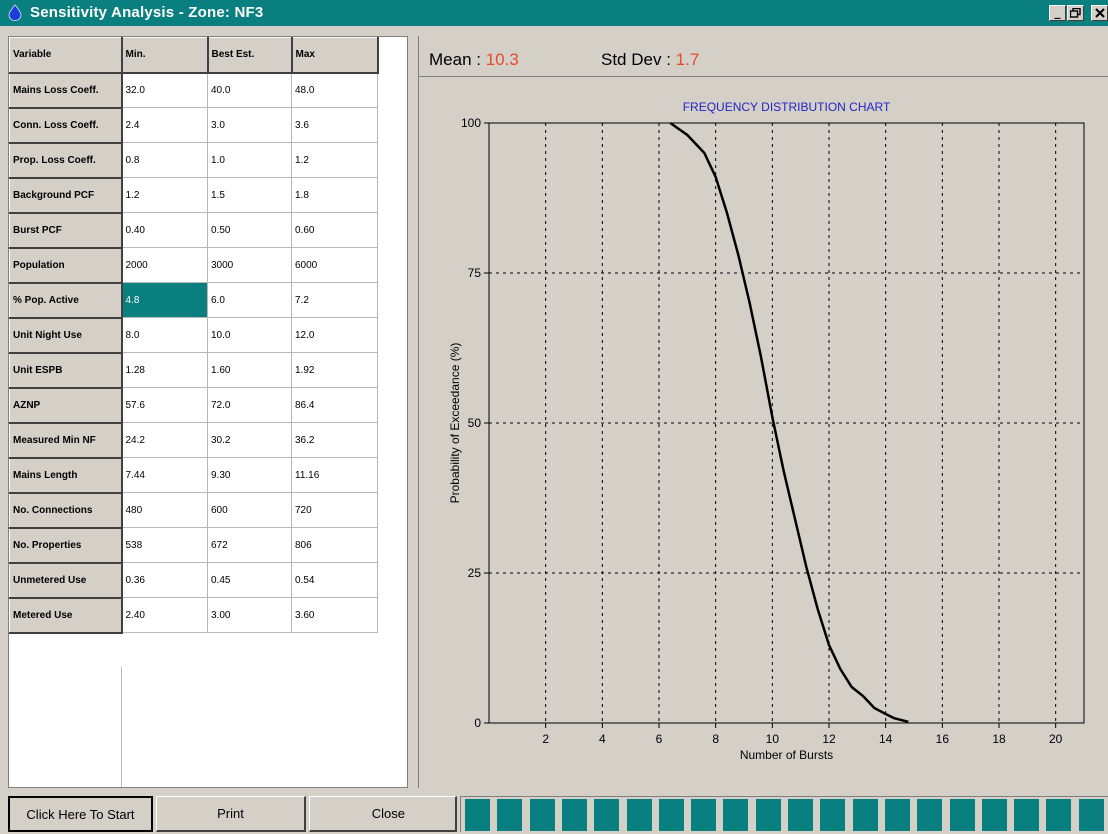 This screenshot has height=834, width=1108. I want to click on maximize-button, so click(1075, 13).